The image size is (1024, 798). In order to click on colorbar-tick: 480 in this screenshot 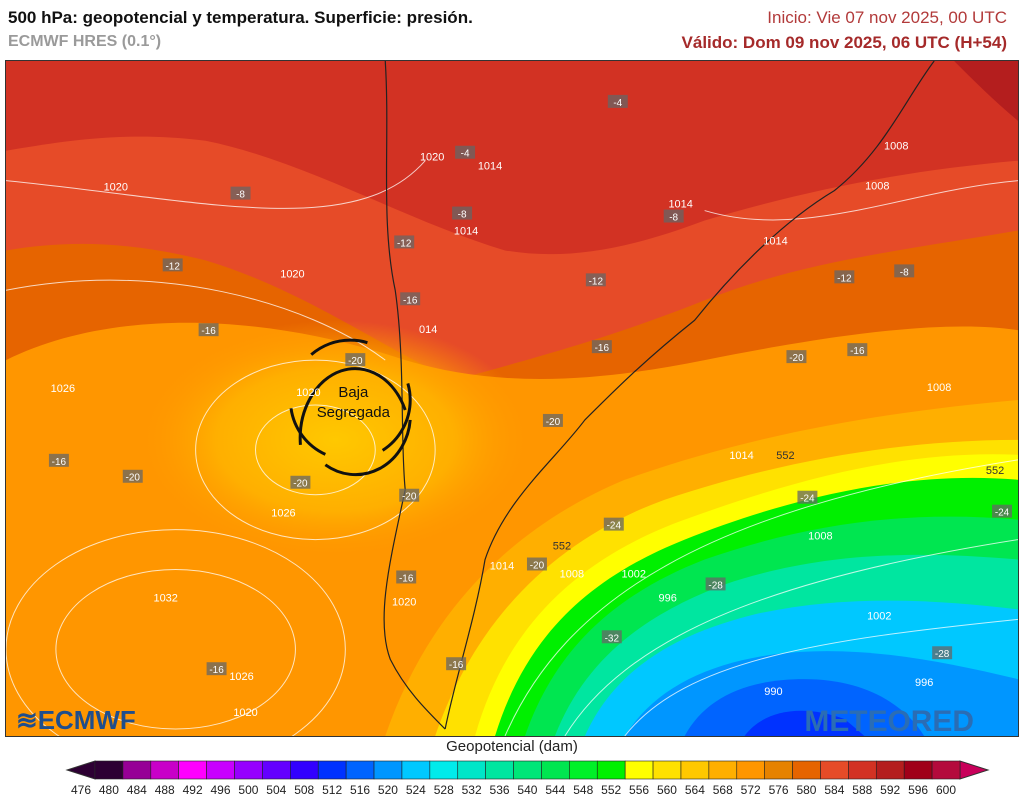, I will do `click(109, 790)`.